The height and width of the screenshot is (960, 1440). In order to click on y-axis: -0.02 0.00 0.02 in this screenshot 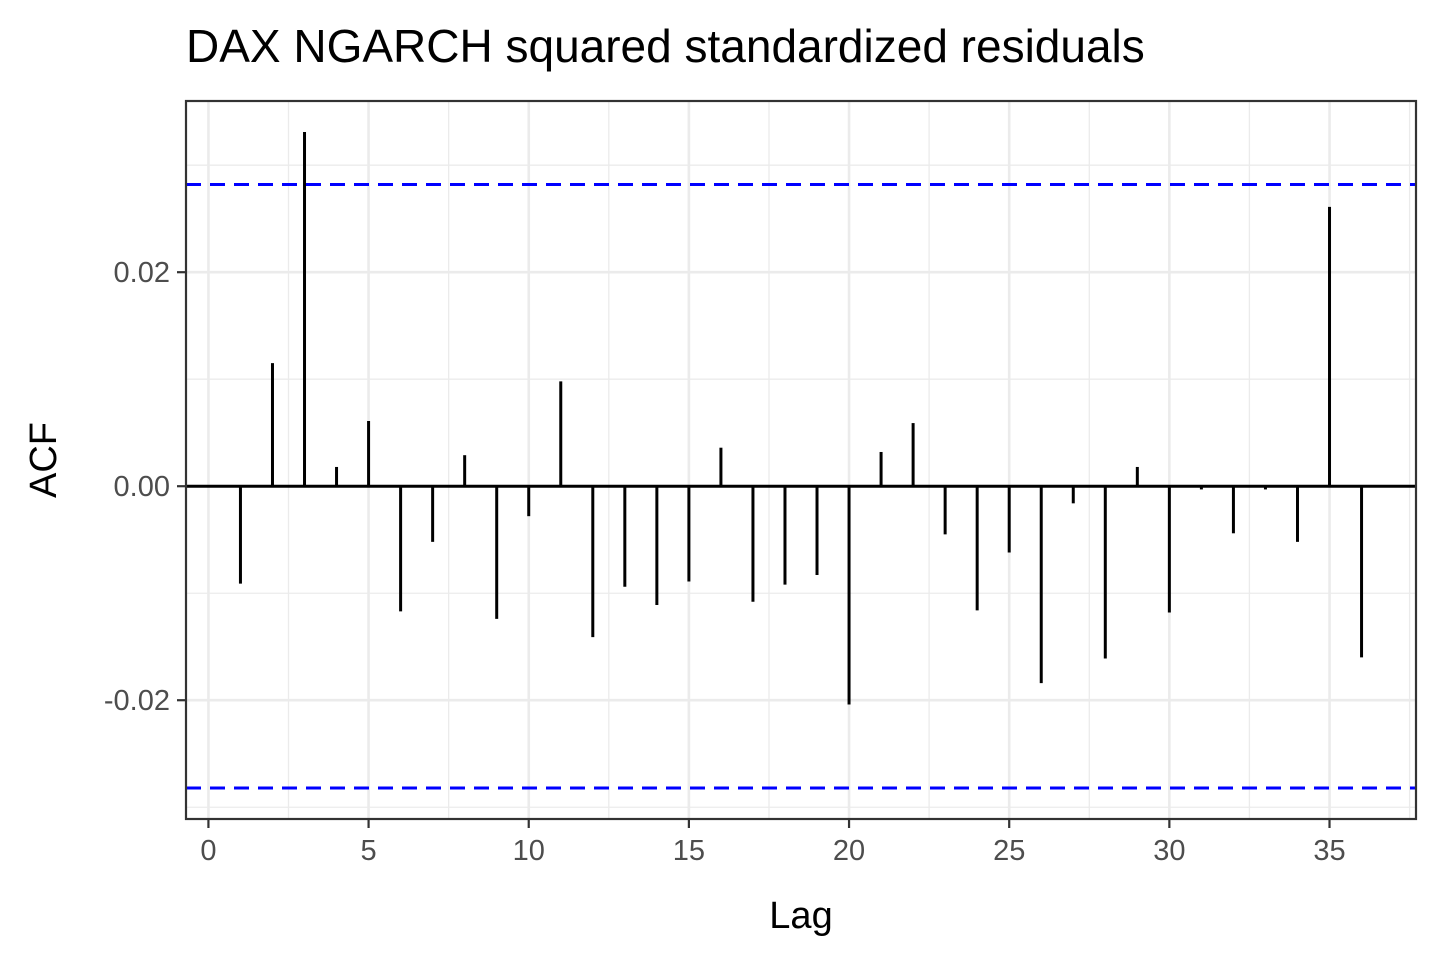, I will do `click(145, 487)`.